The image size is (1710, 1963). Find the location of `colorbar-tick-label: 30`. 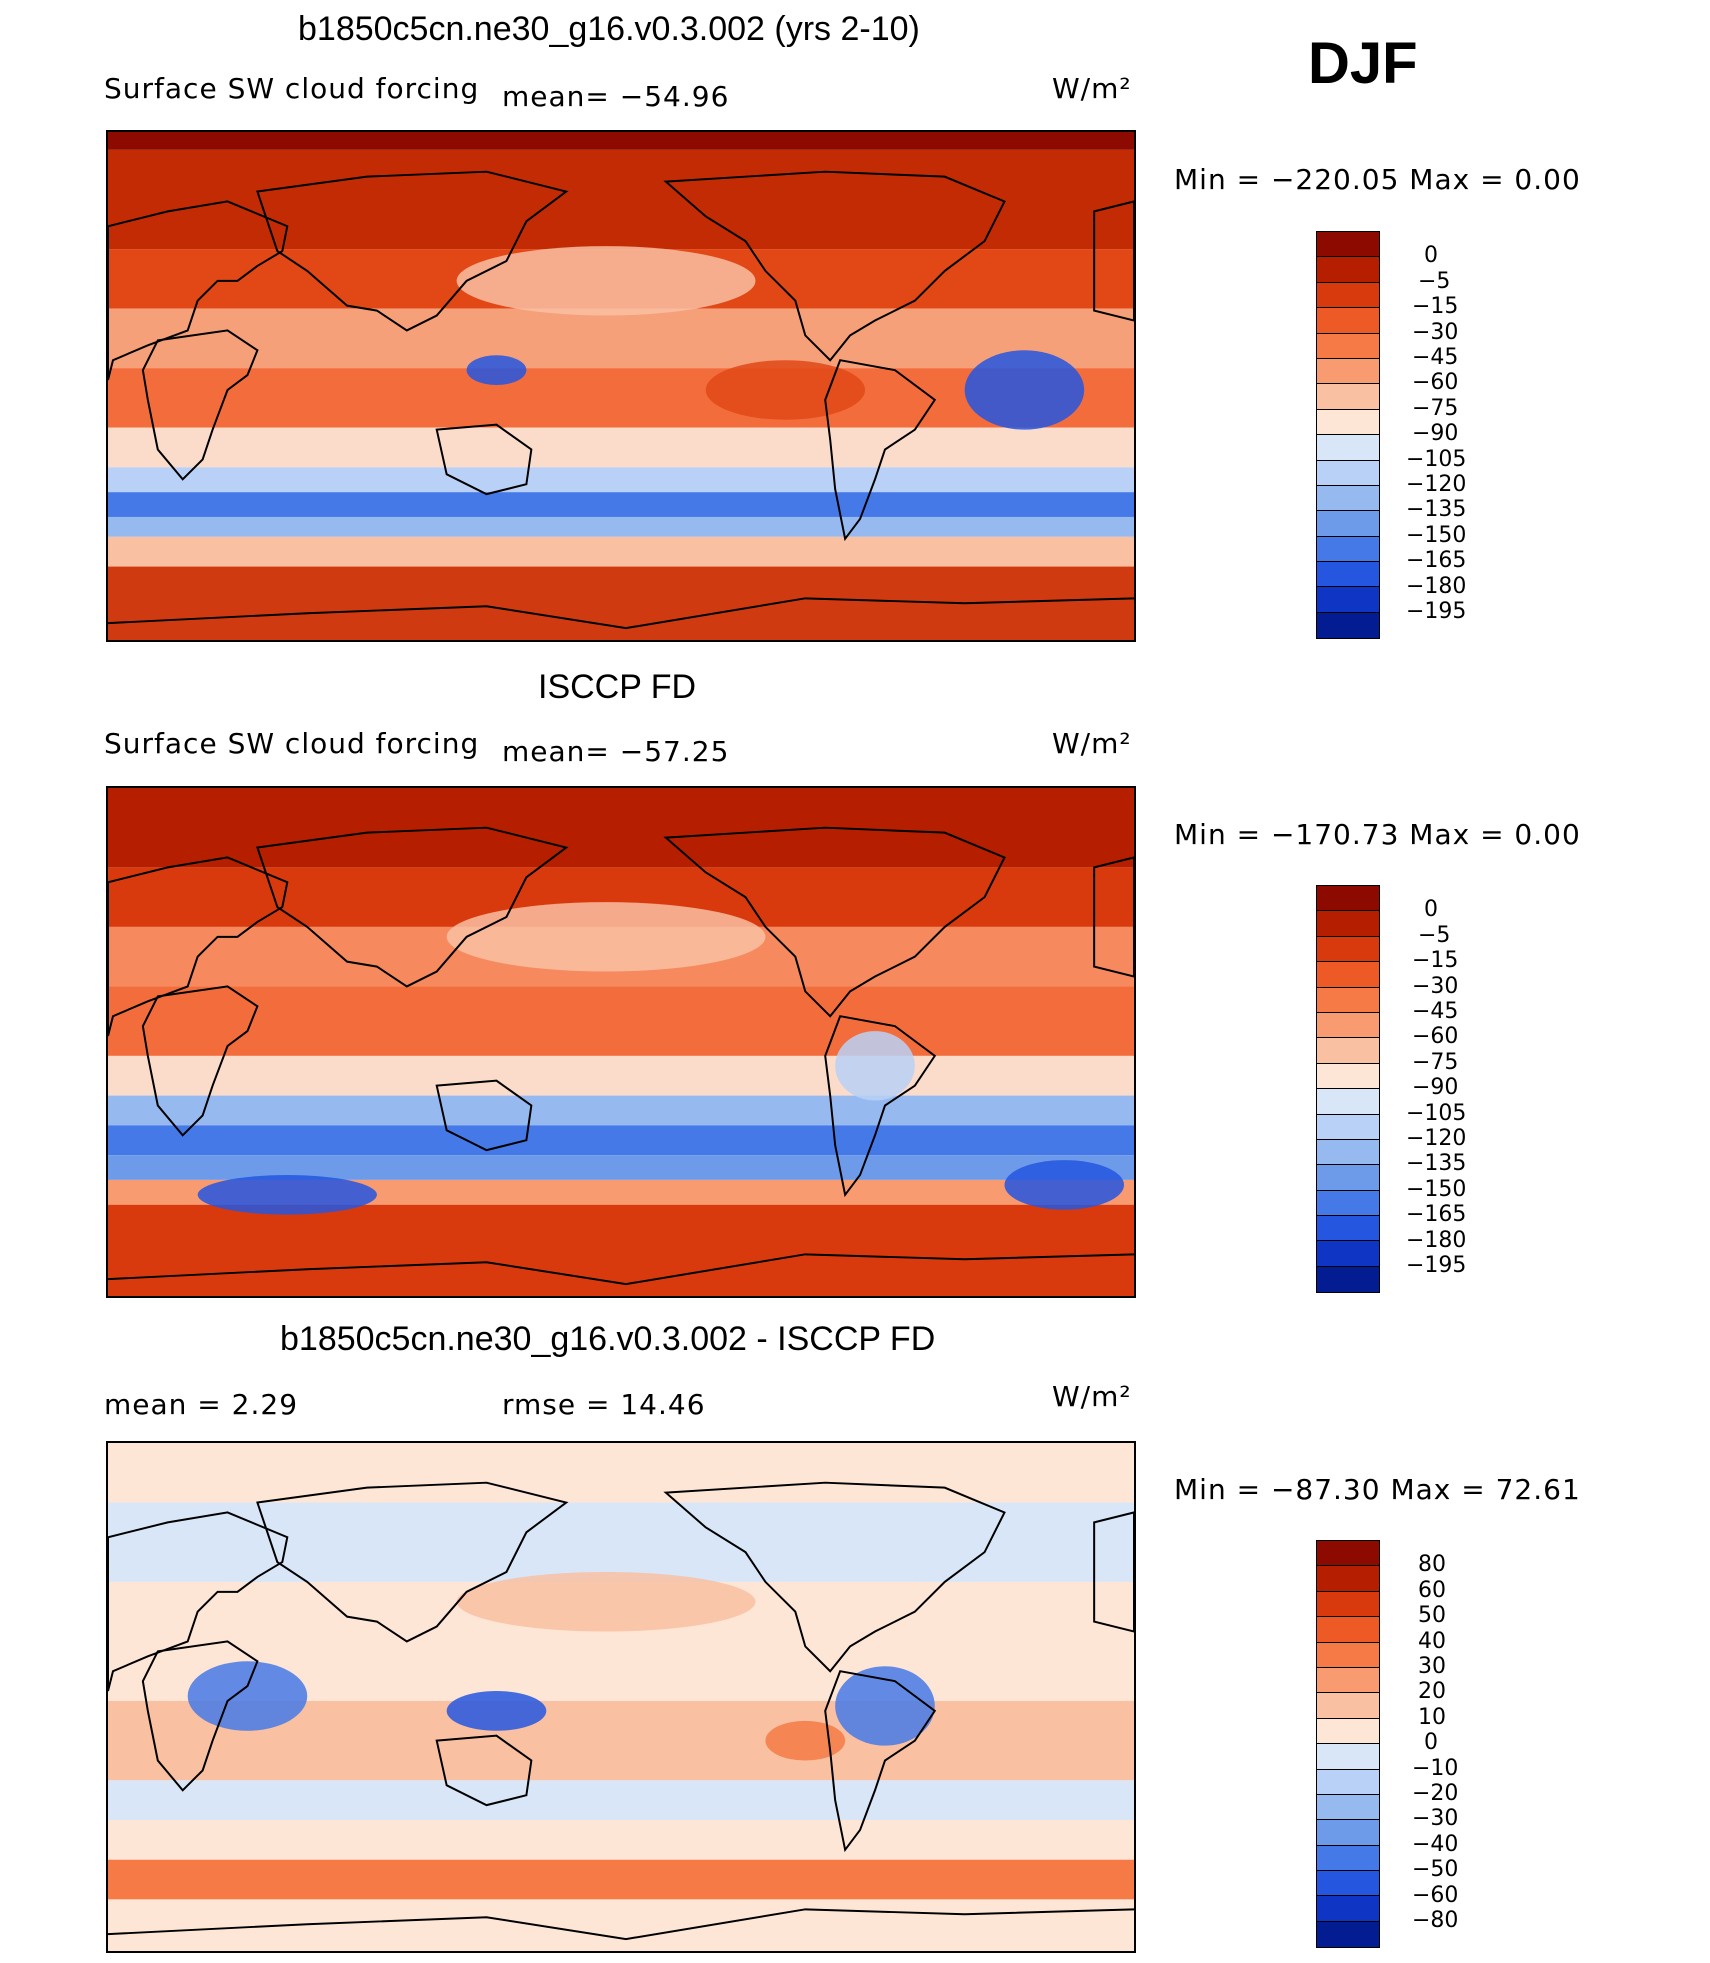

colorbar-tick-label: 30 is located at coordinates (1432, 1666).